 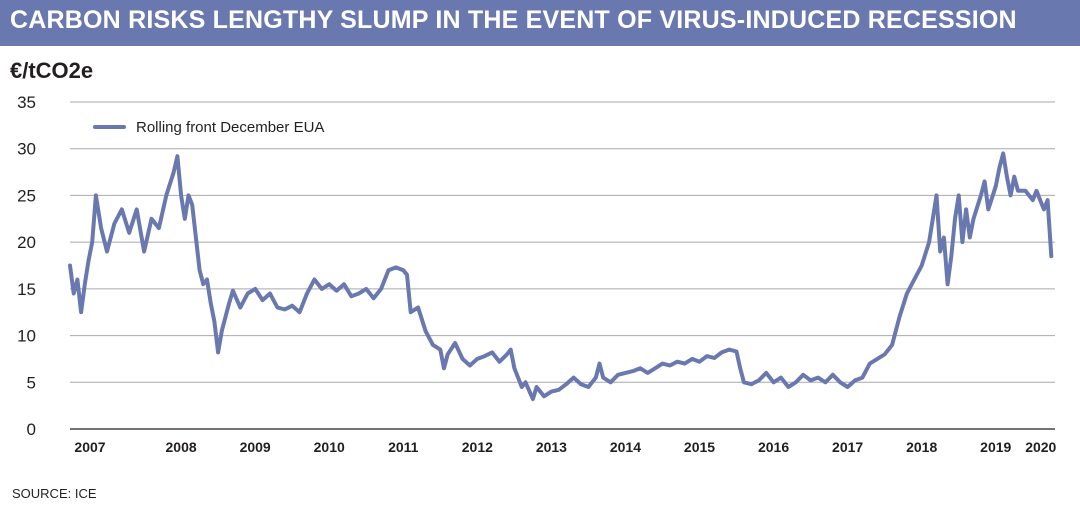 What do you see at coordinates (403, 447) in the screenshot?
I see `x-tick-label: 2011` at bounding box center [403, 447].